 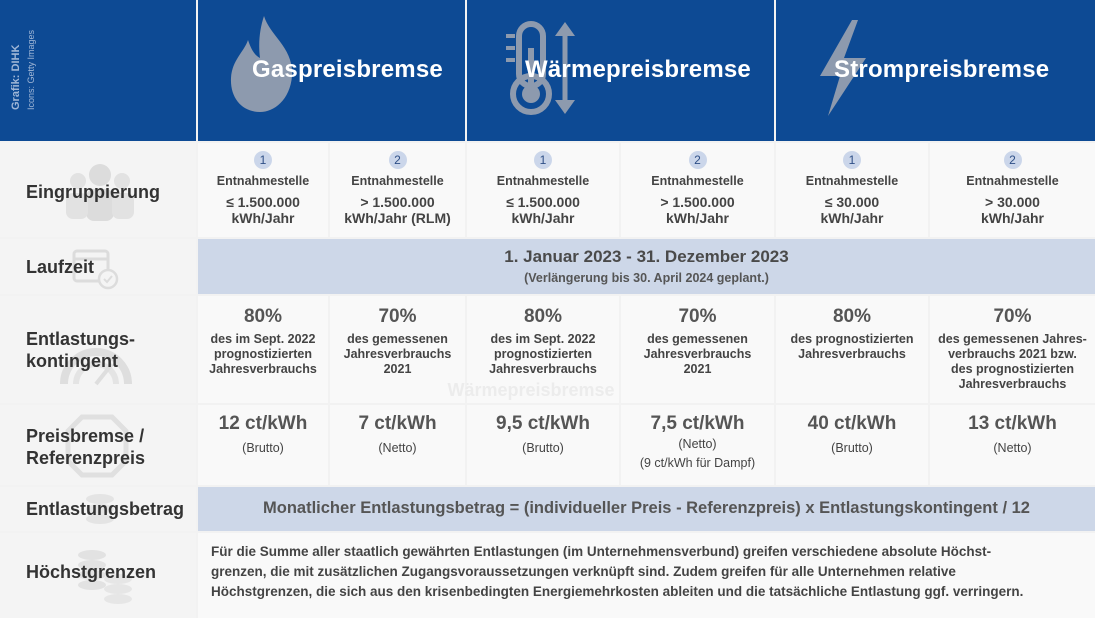 What do you see at coordinates (697, 463) in the screenshot?
I see `price-extra-note: (9 ct/kWh für Dampf)` at bounding box center [697, 463].